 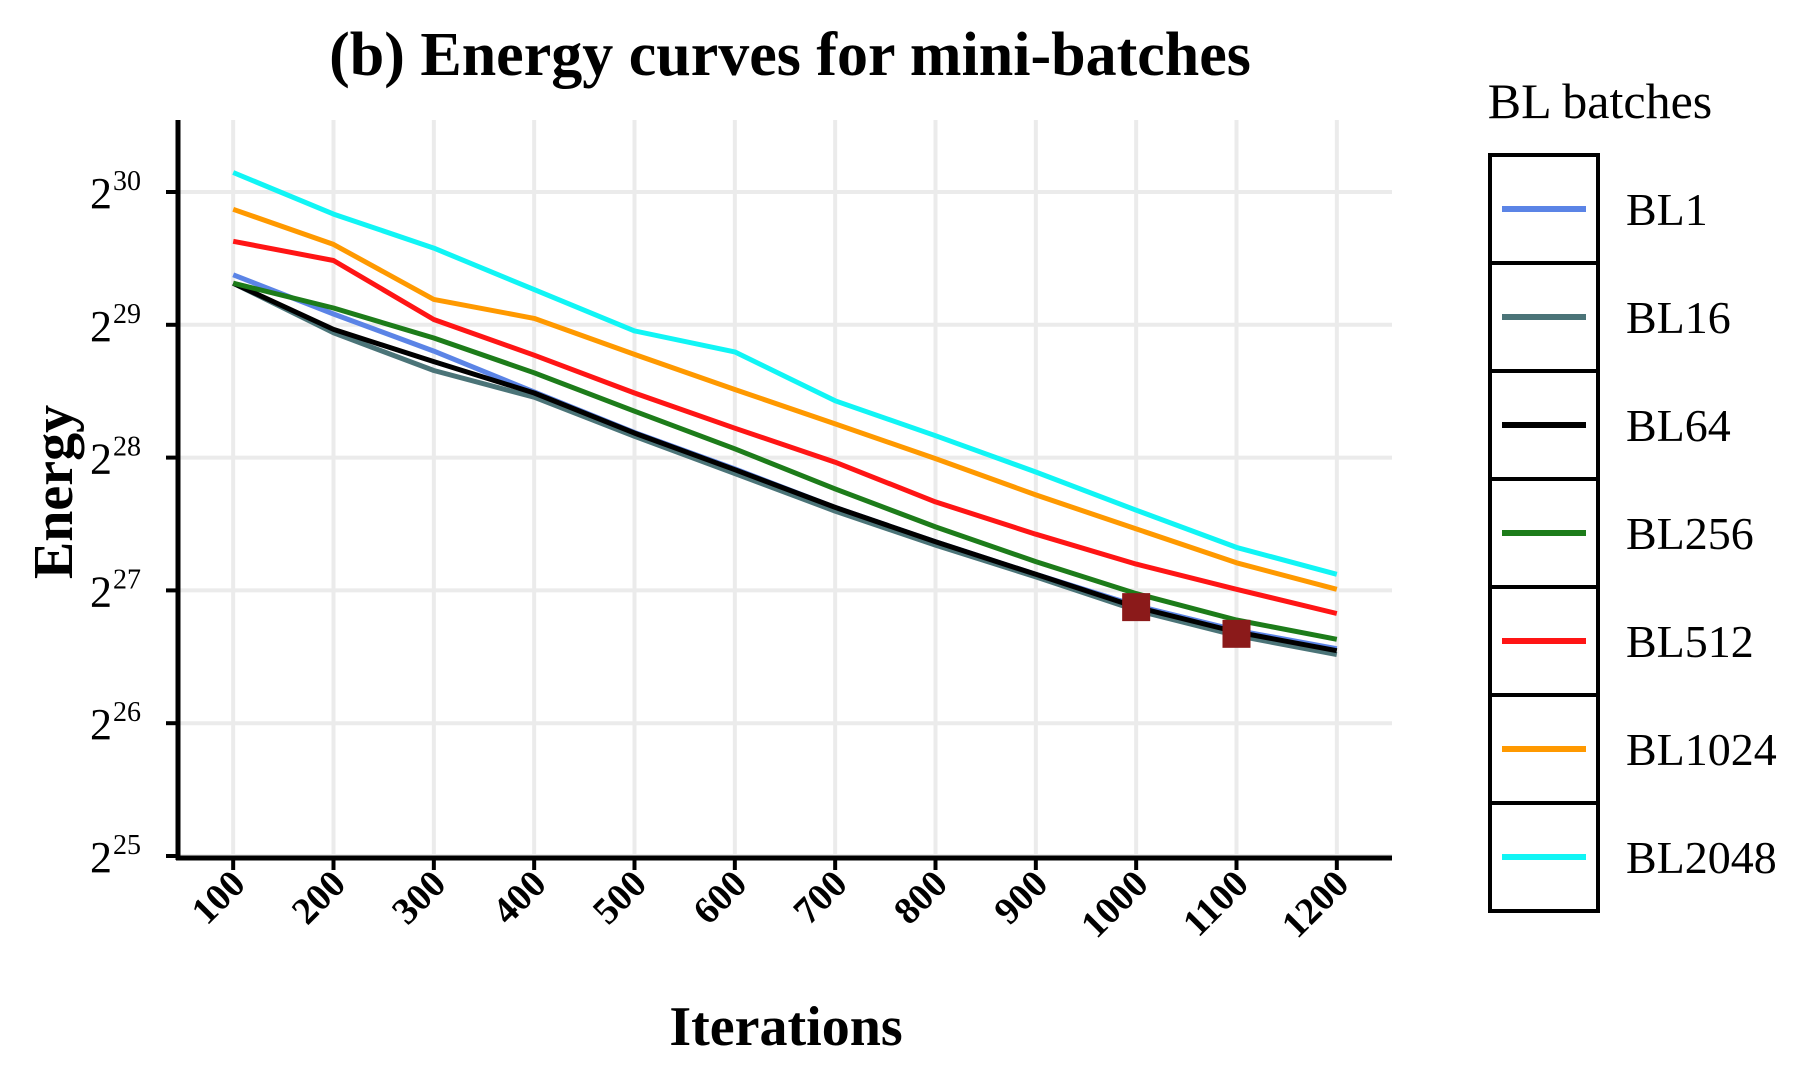 What do you see at coordinates (1678, 317) in the screenshot?
I see `legend-label: BL16` at bounding box center [1678, 317].